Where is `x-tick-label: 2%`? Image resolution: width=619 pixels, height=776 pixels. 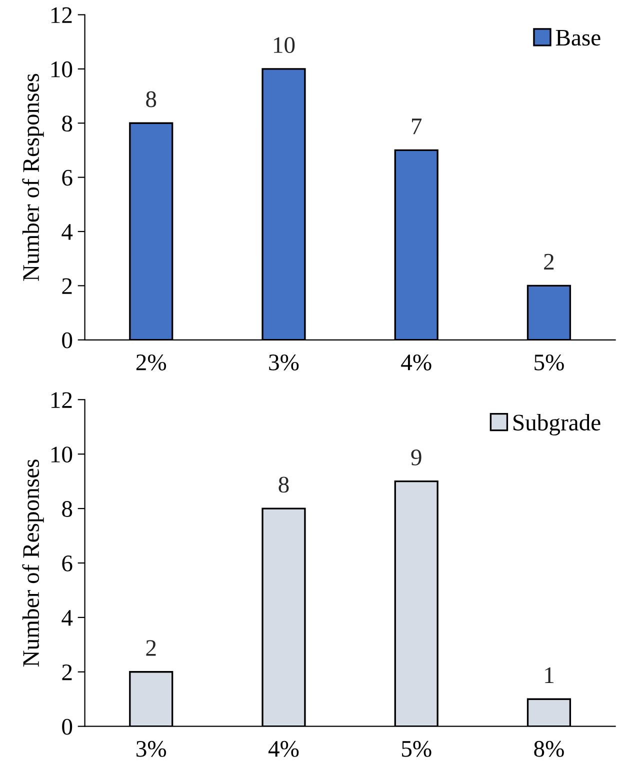
x-tick-label: 2% is located at coordinates (151, 362).